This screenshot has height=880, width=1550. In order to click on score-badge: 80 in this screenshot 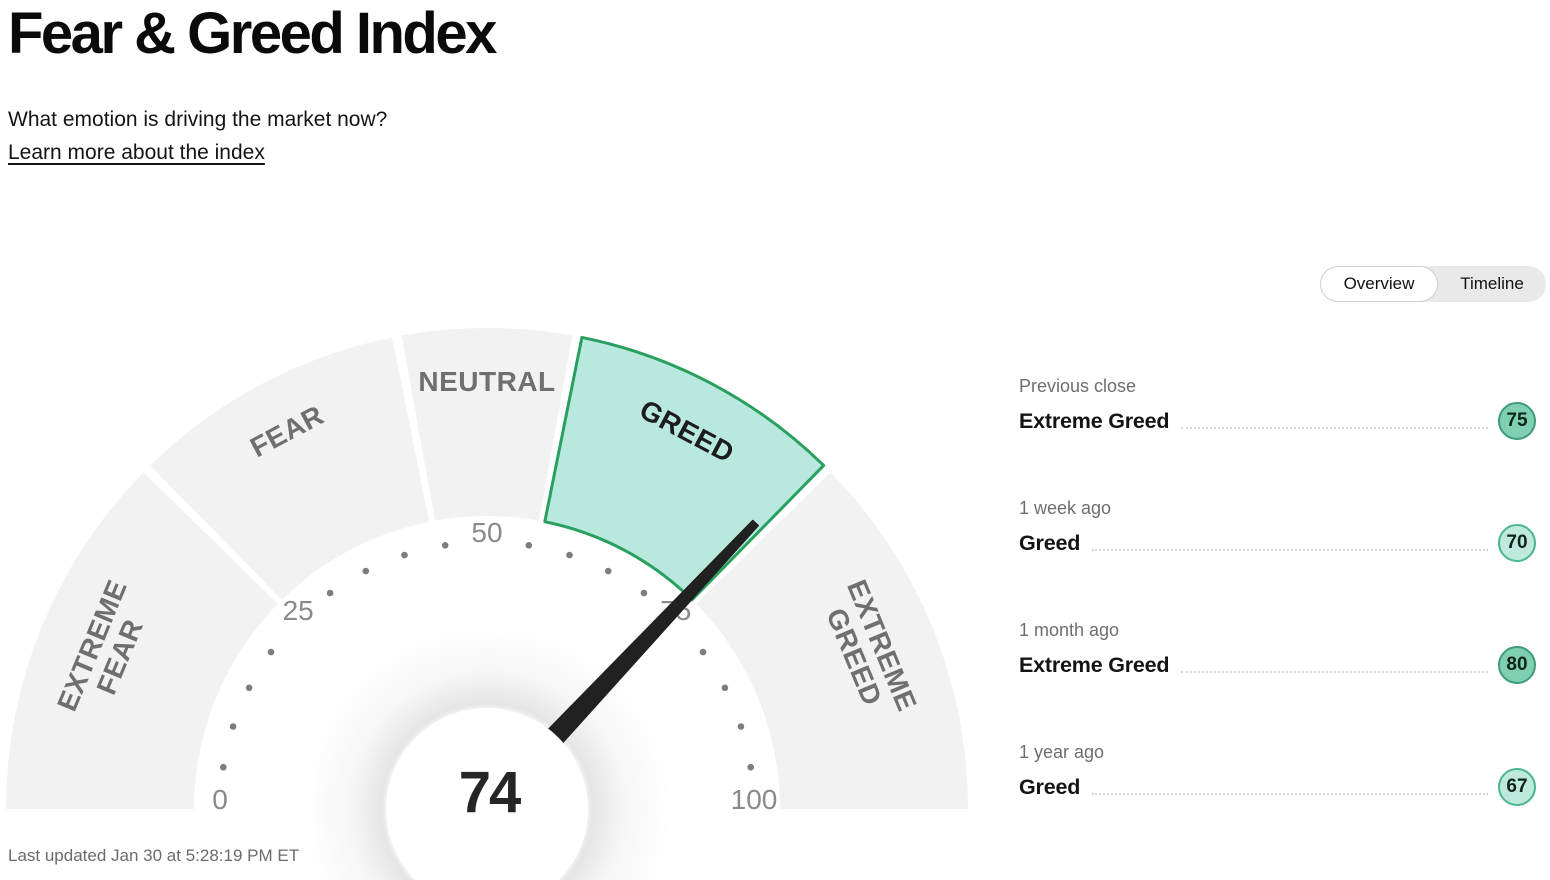, I will do `click(1517, 665)`.